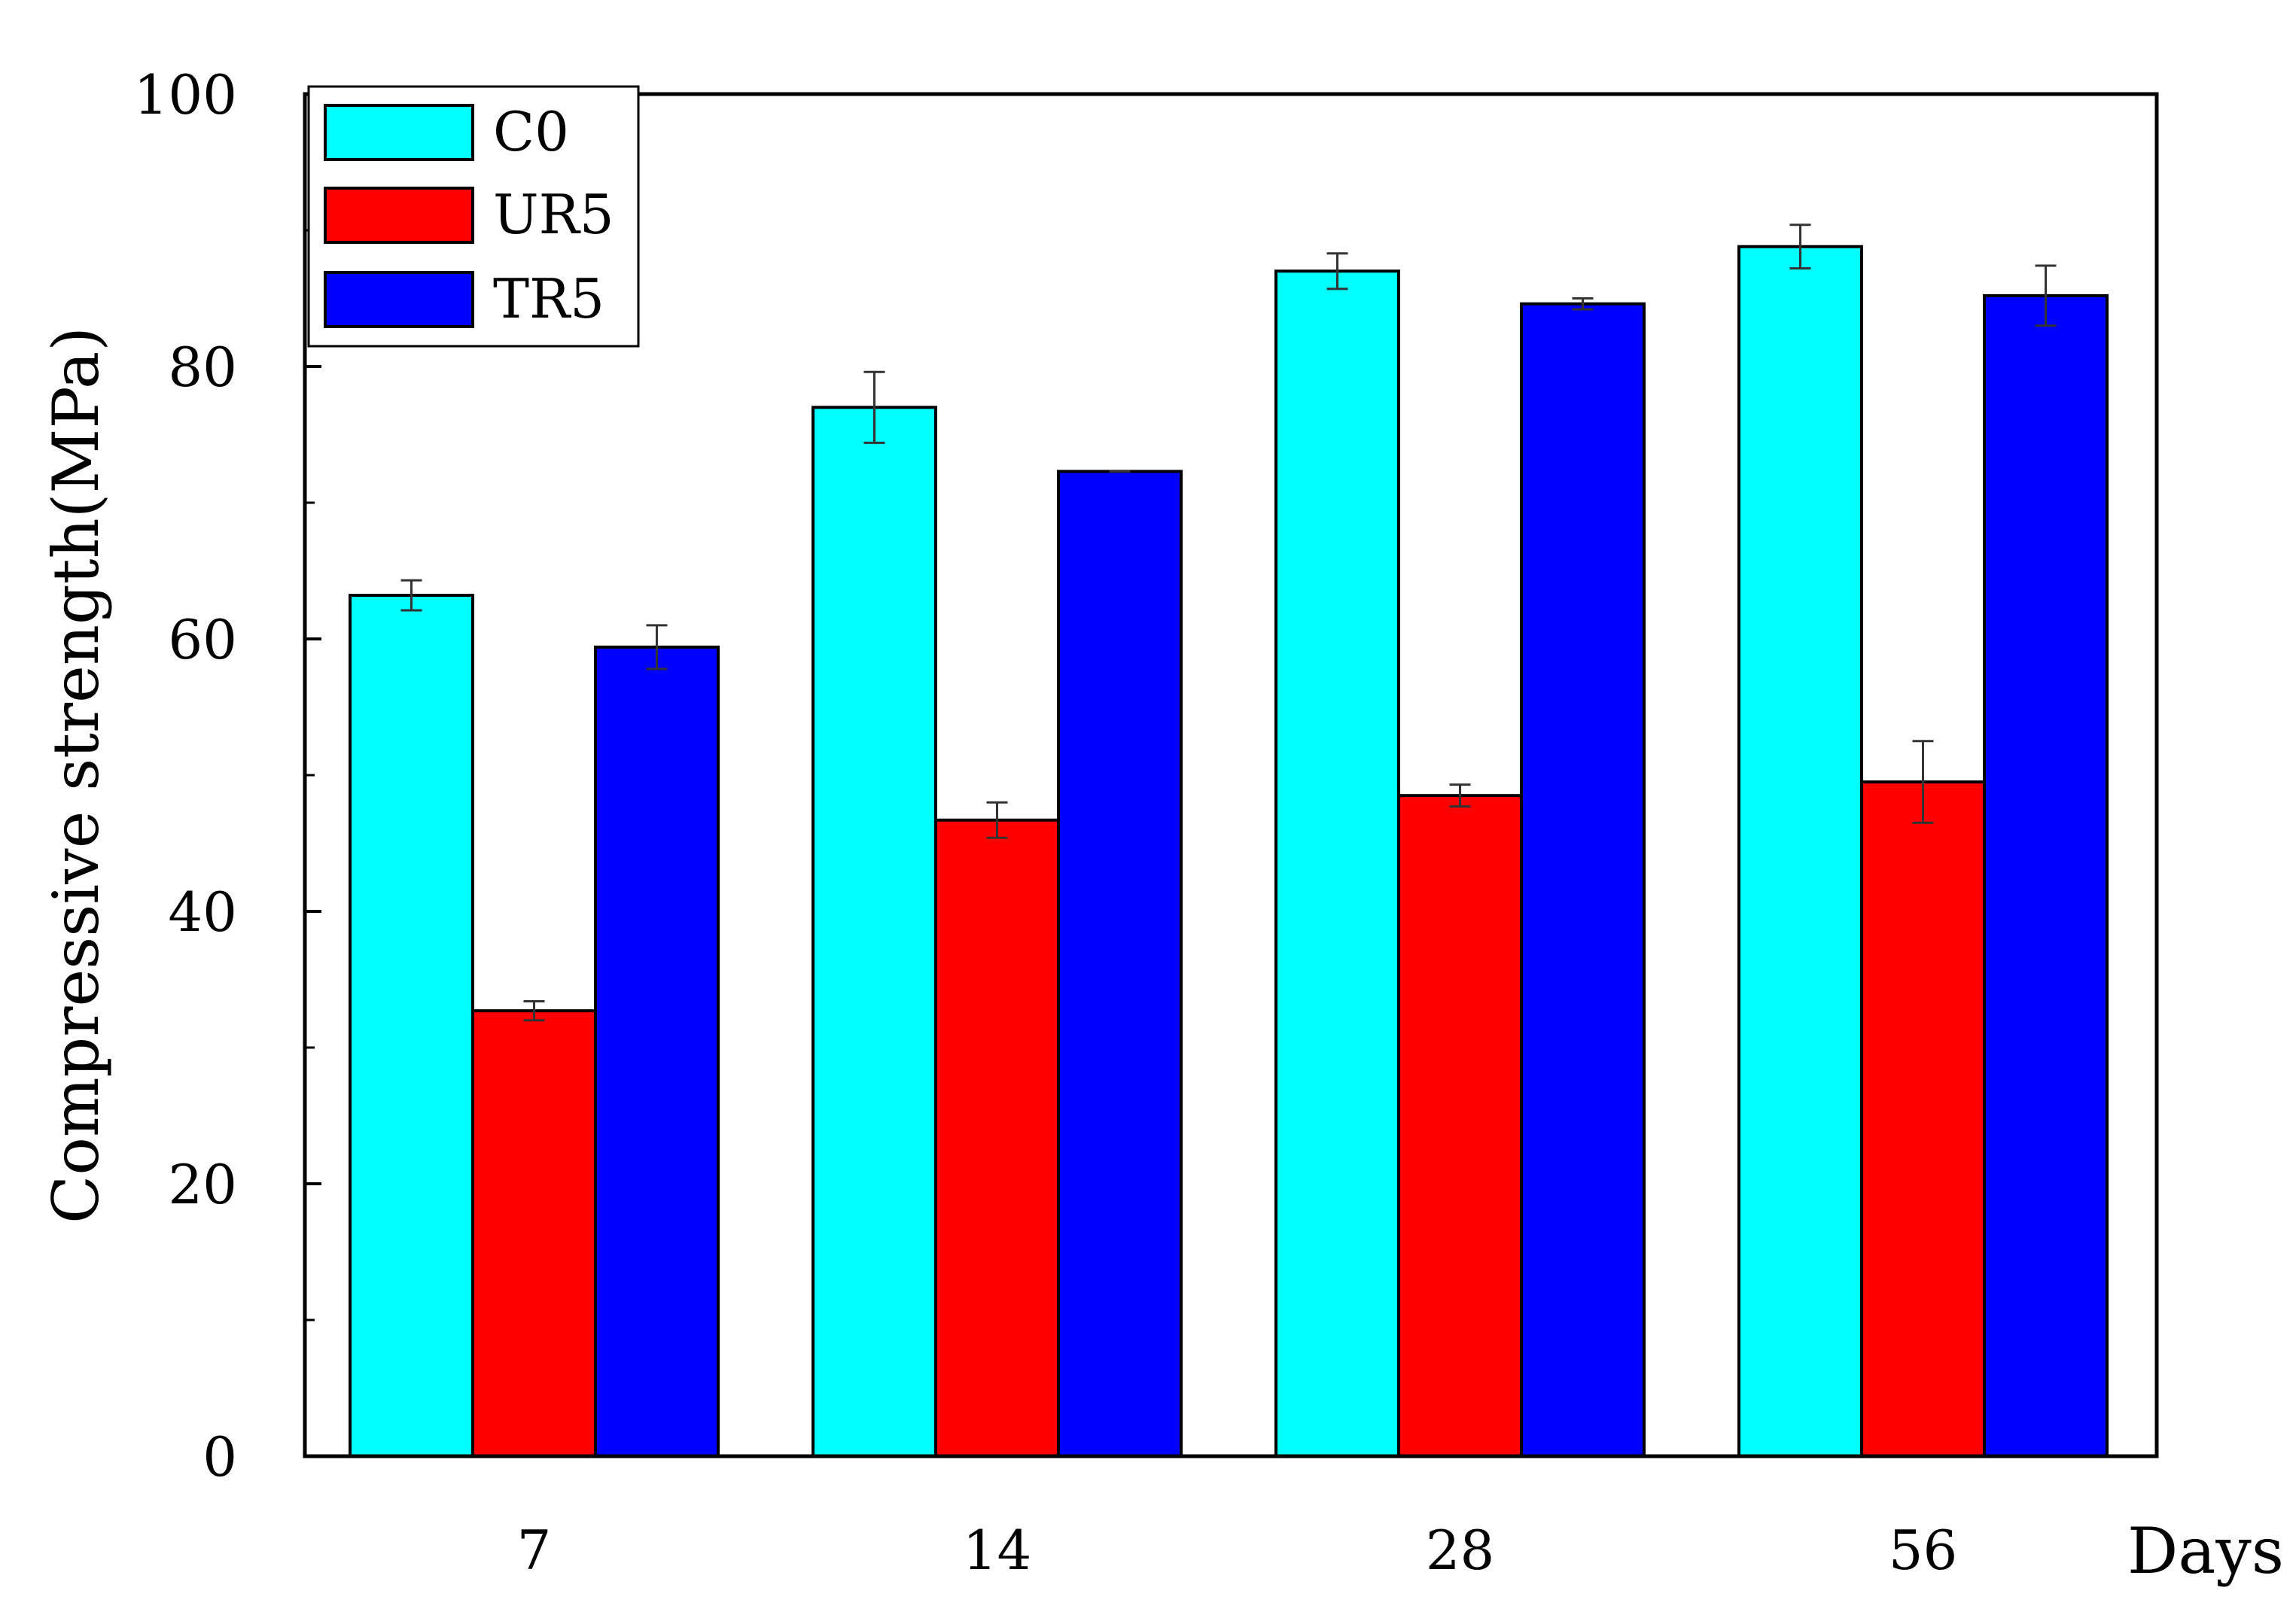 The image size is (2296, 1618). I want to click on y-tick-label-60: 60, so click(202, 639).